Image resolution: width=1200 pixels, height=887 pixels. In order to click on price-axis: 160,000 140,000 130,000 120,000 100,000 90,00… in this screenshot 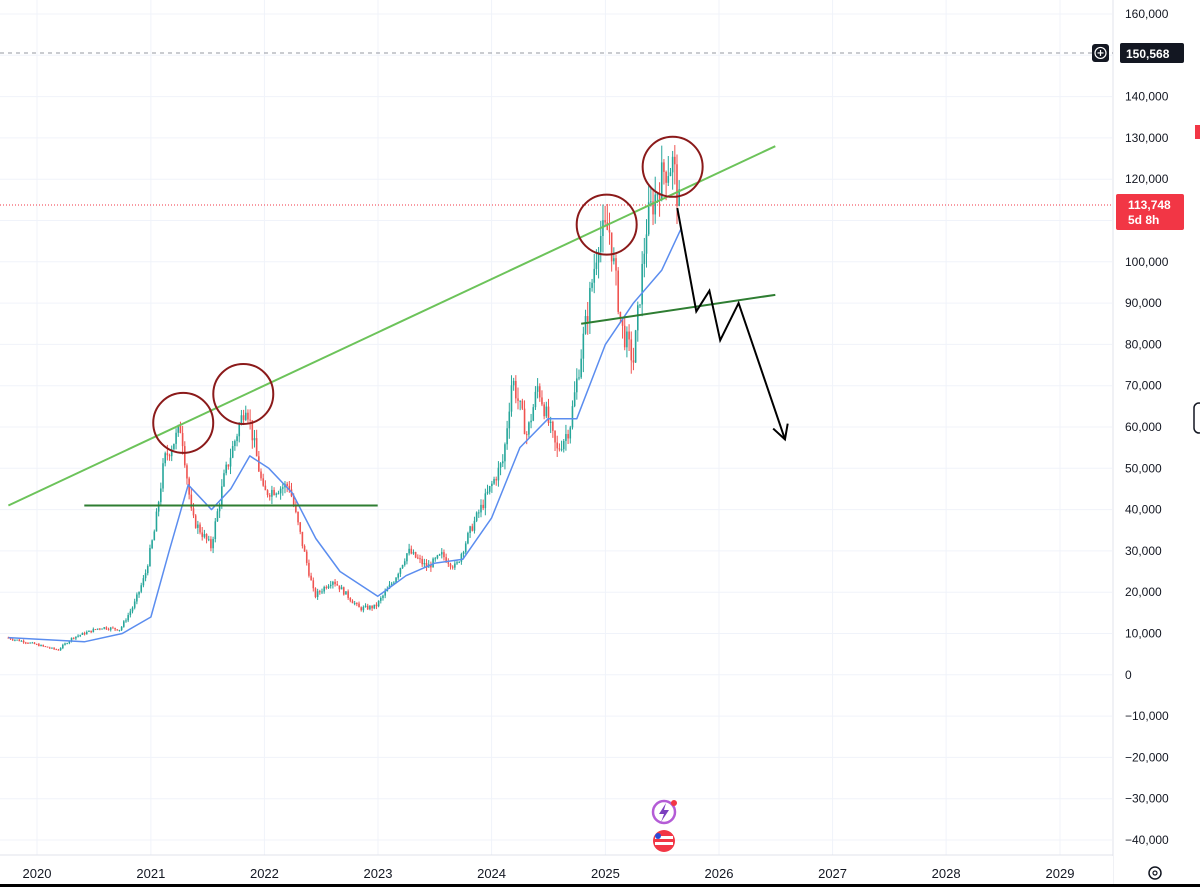, I will do `click(1146, 443)`.